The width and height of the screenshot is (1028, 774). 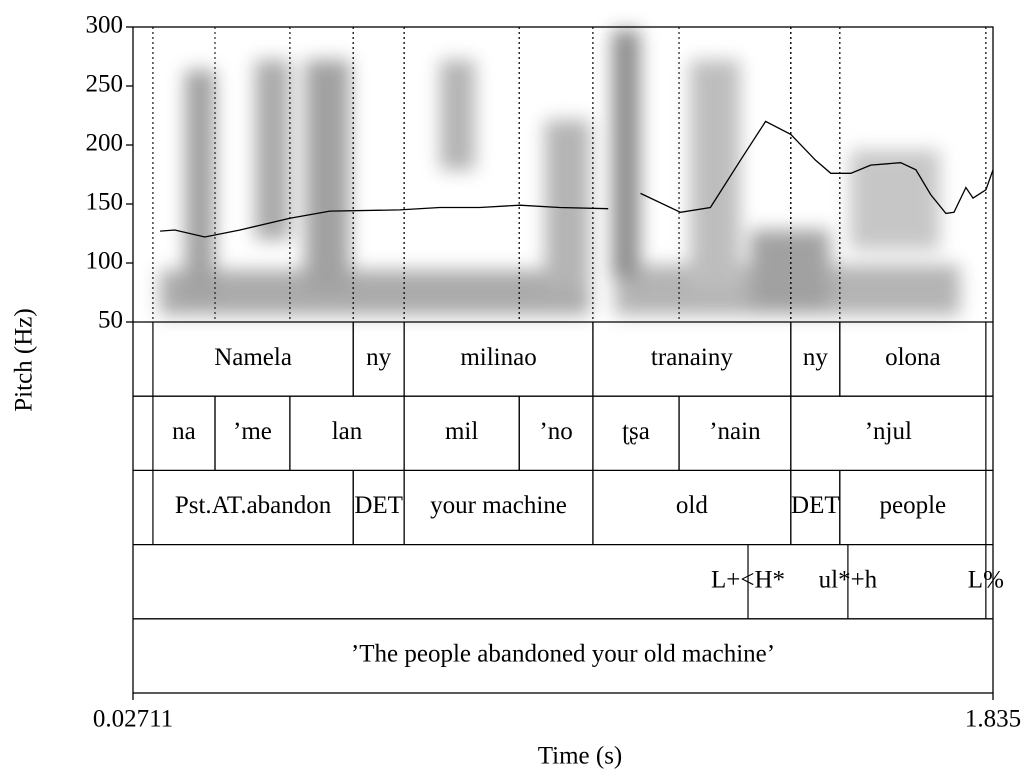 I want to click on y-tick-label: 250, so click(x=105, y=84).